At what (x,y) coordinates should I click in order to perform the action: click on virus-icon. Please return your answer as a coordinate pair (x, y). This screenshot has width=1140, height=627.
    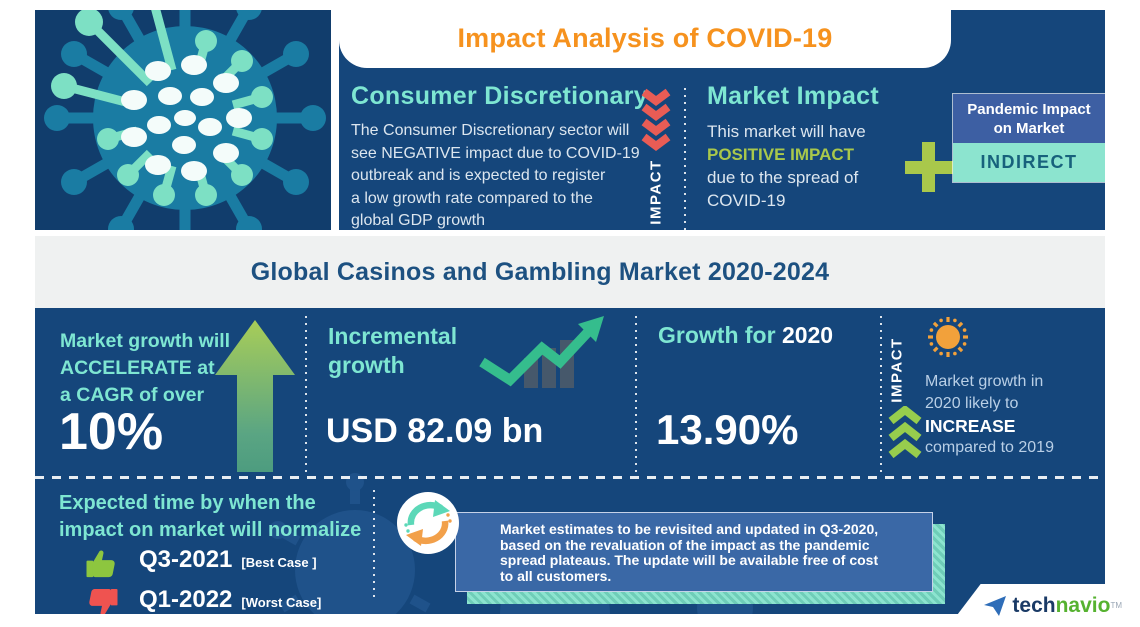
    Looking at the image, I should click on (948, 337).